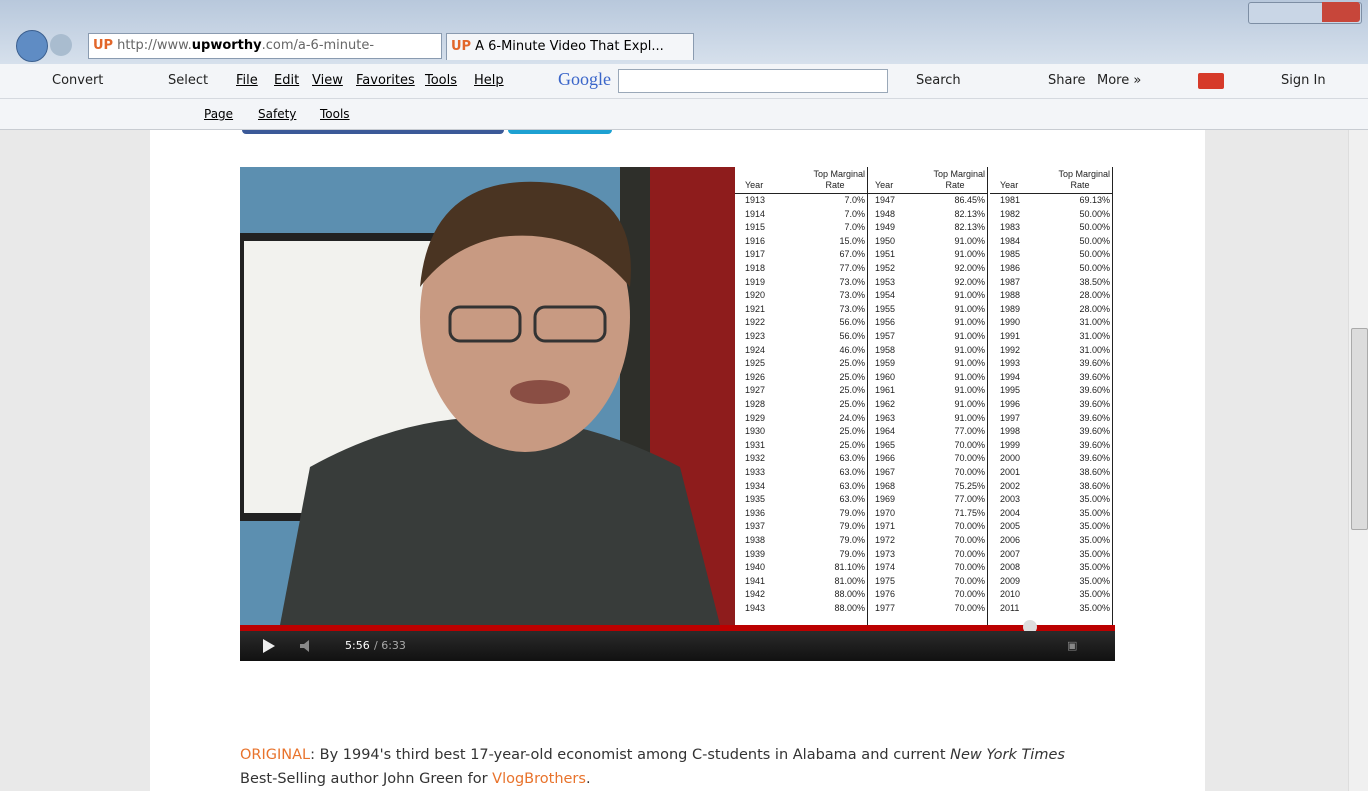 Image resolution: width=1368 pixels, height=791 pixels. Describe the element at coordinates (839, 174) in the screenshot. I see `header-rate: Top Marginal` at that location.